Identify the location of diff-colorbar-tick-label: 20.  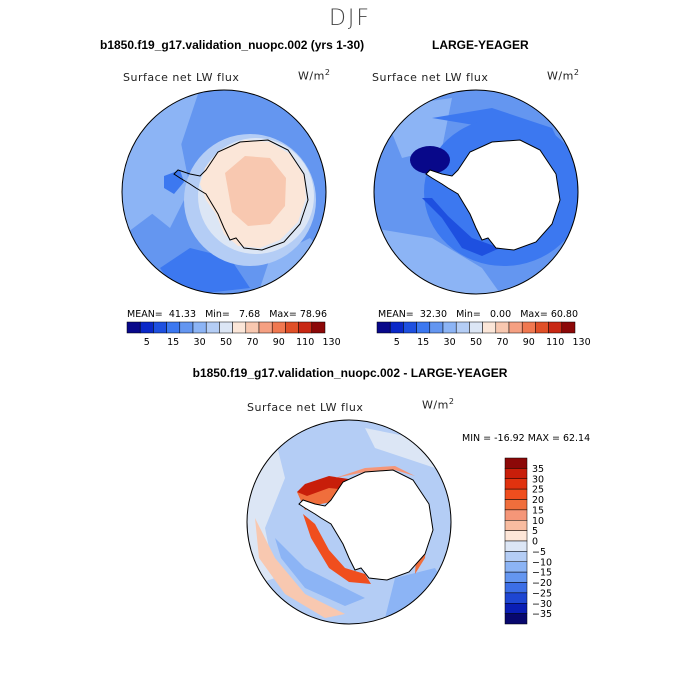
(538, 500).